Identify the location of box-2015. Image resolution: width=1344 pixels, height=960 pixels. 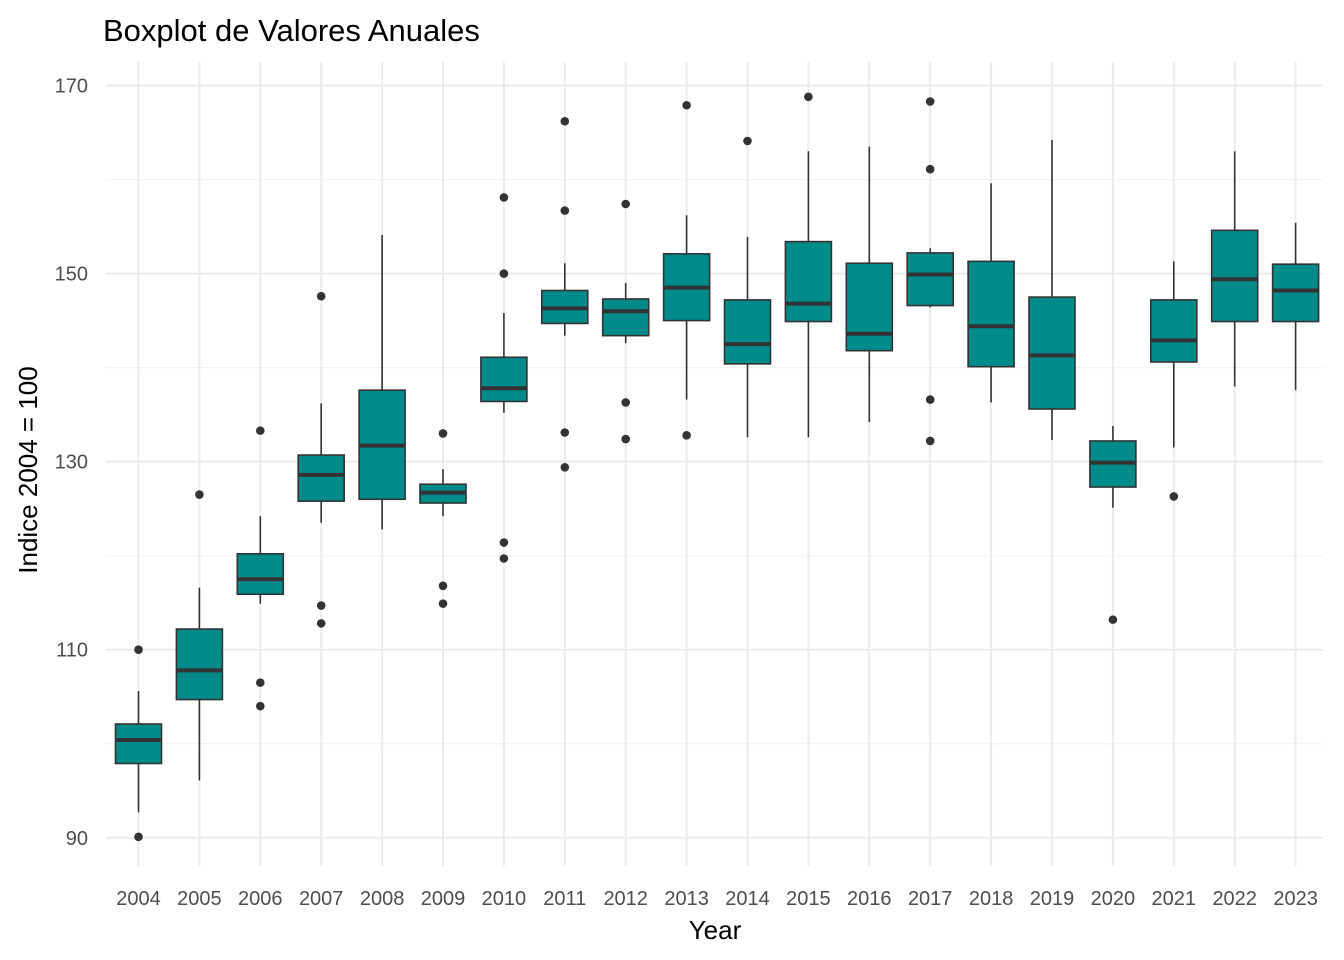
(808, 265).